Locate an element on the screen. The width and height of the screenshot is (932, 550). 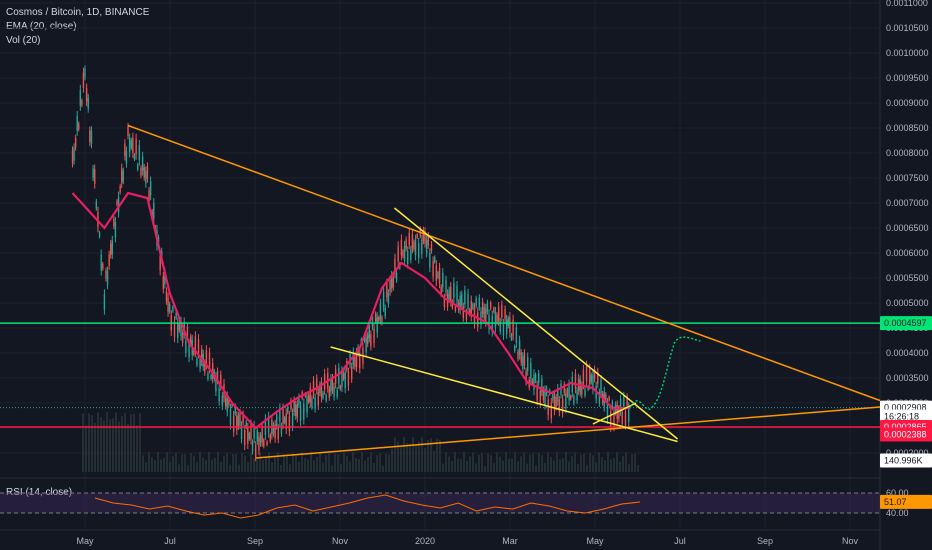
x-tick-label: 2020 is located at coordinates (425, 541).